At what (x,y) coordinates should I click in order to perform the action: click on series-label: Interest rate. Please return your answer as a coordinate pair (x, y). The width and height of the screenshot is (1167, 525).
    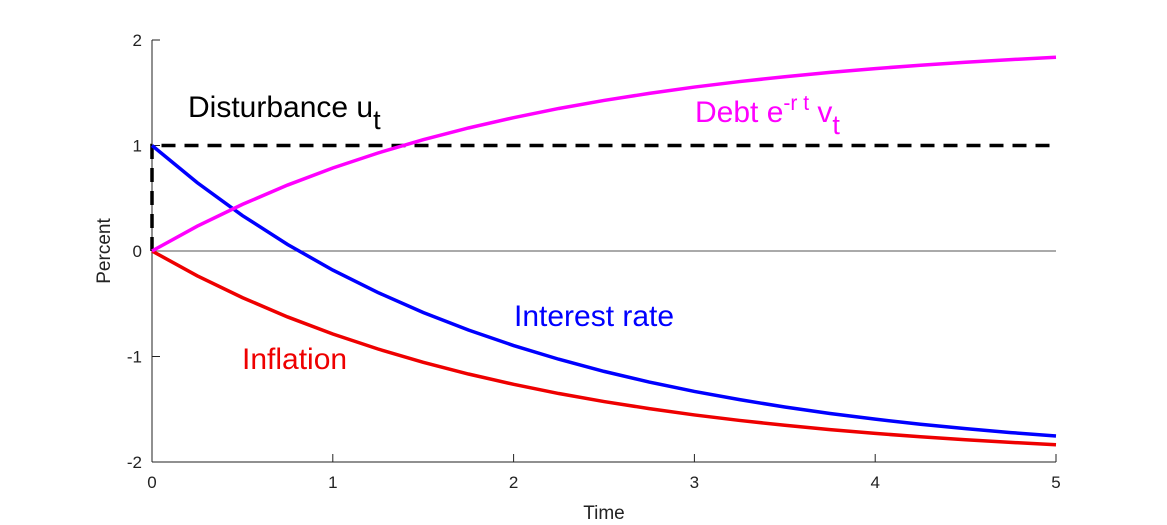
    Looking at the image, I should click on (594, 316).